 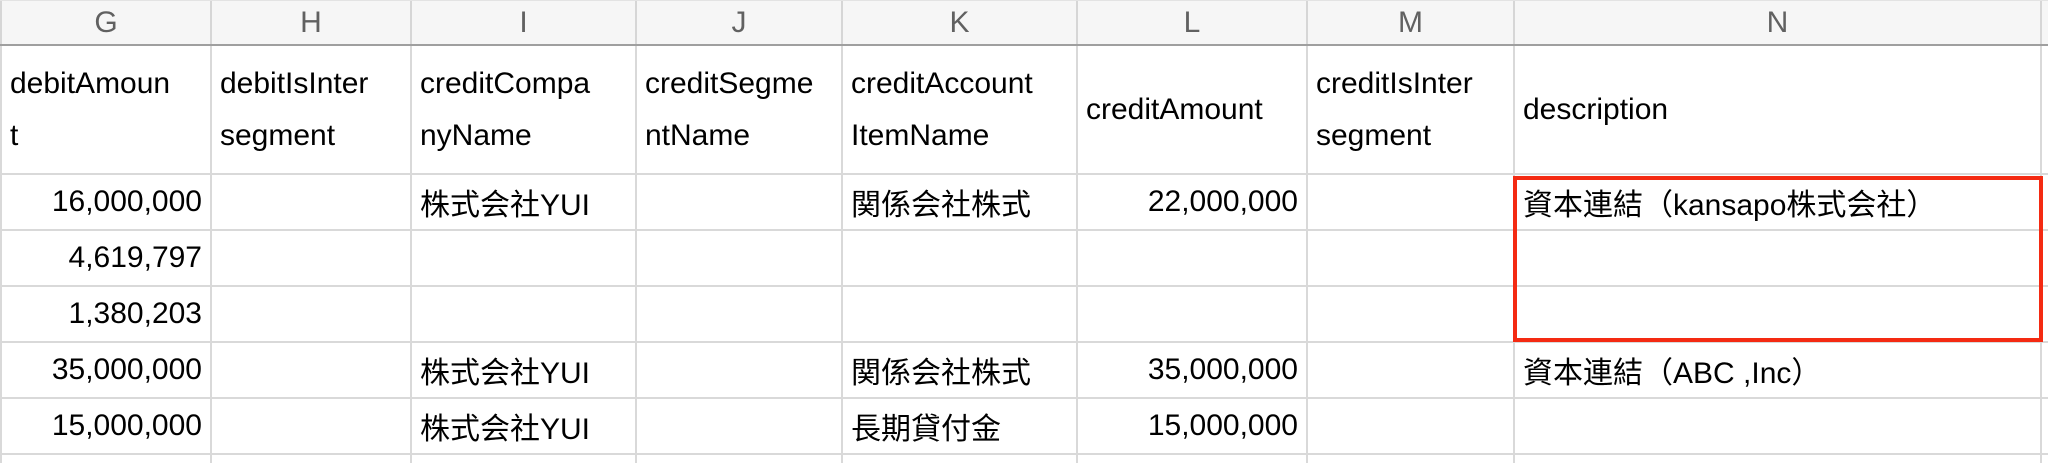 What do you see at coordinates (960, 426) in the screenshot?
I see `cell-credit-account-item-name: 長期貸付金` at bounding box center [960, 426].